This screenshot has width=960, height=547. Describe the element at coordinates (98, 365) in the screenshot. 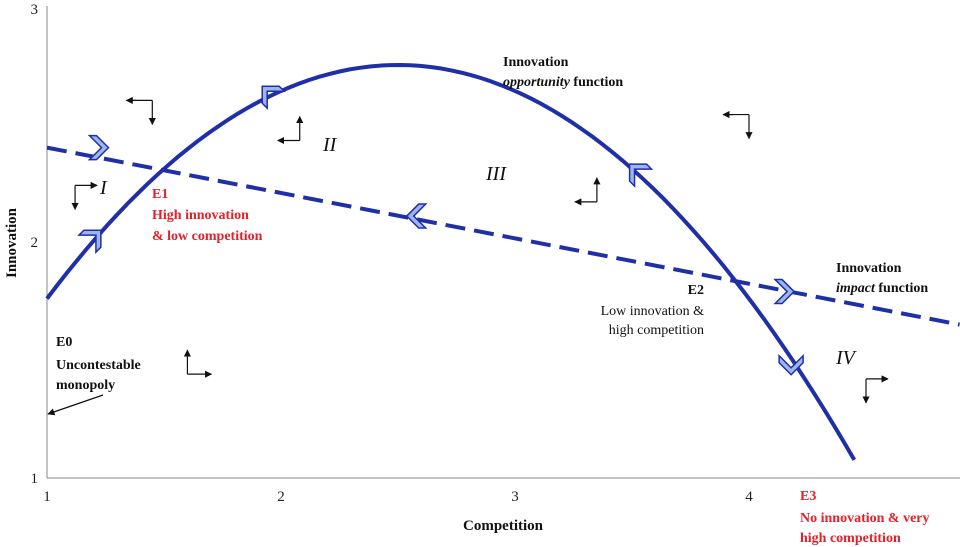

I see `e0-line1: Uncontestable` at that location.